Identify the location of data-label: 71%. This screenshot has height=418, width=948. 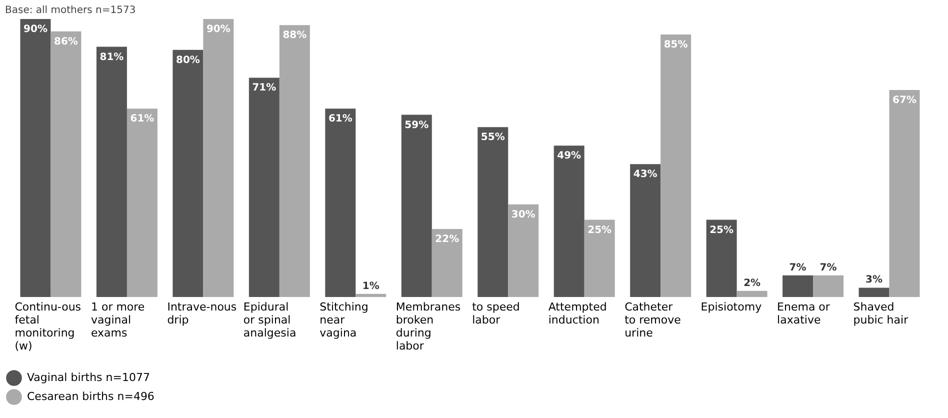
(264, 88).